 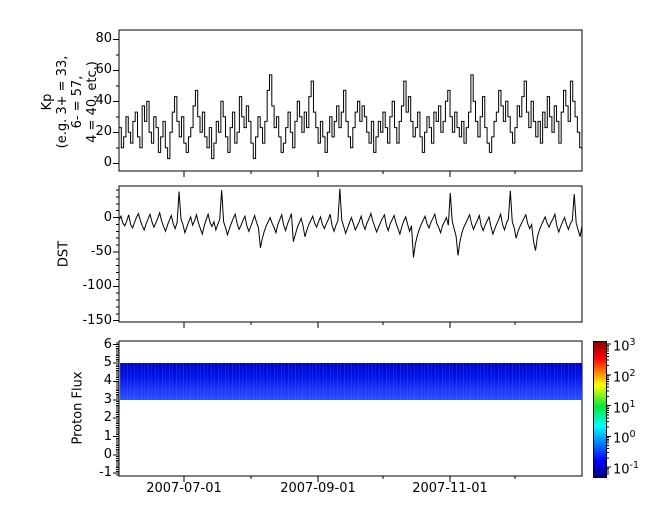 What do you see at coordinates (624, 407) in the screenshot?
I see `colorbar-tick-label: 10¹` at bounding box center [624, 407].